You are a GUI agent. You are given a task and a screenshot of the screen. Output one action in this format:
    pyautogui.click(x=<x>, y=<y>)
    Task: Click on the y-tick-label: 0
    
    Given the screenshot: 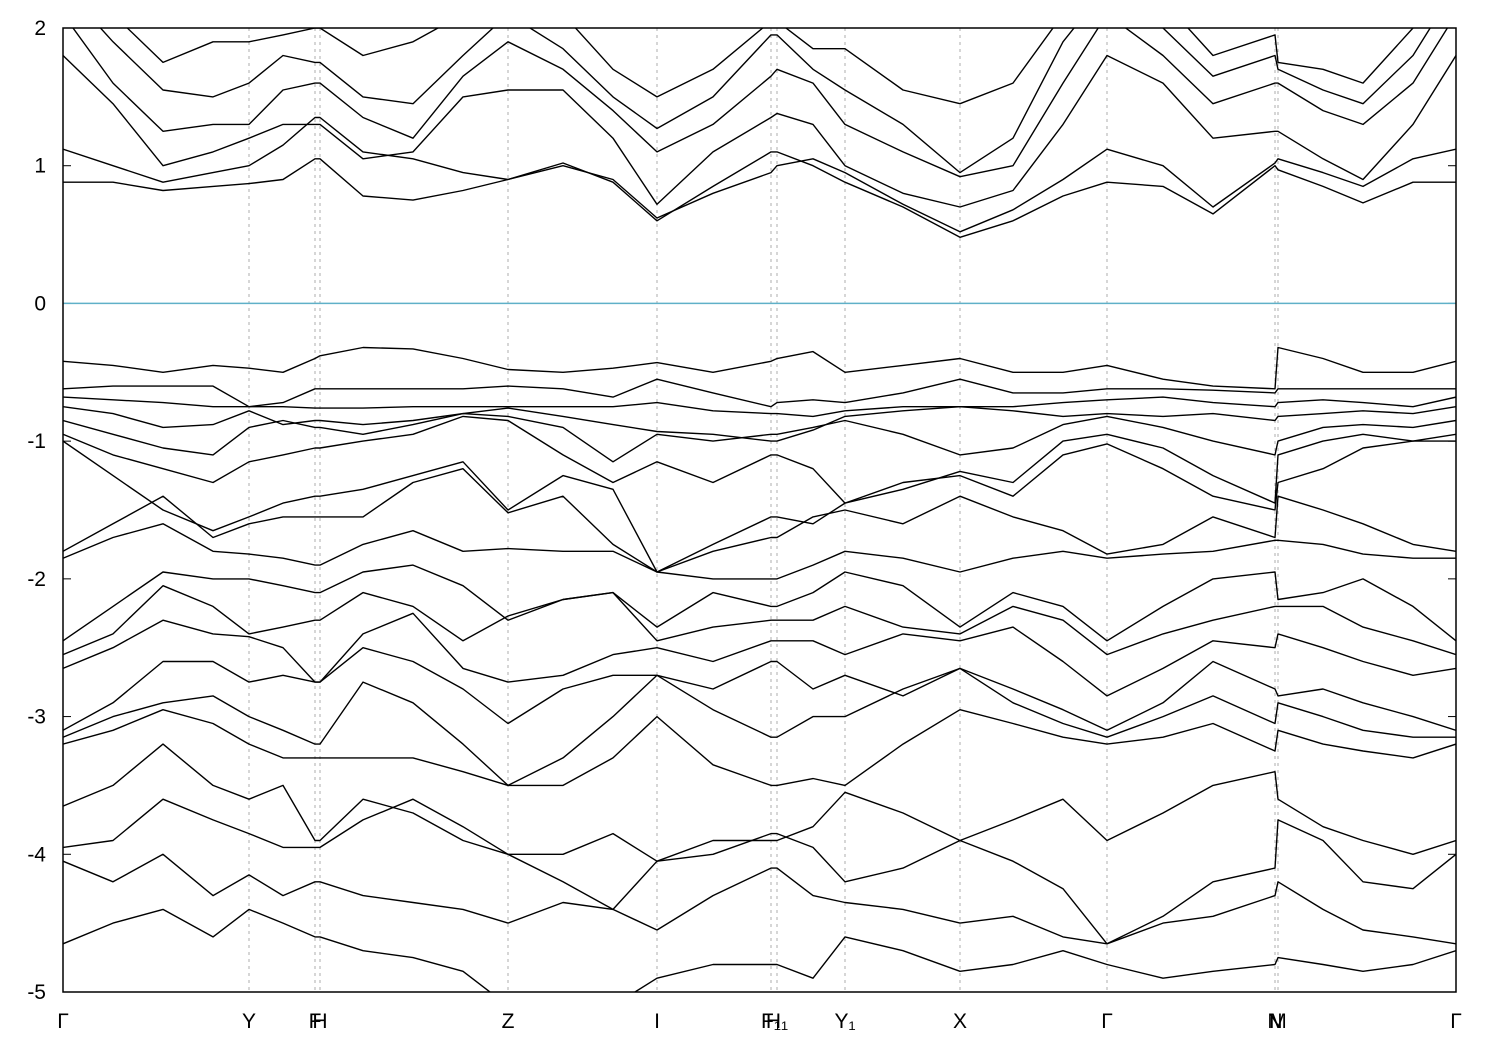 What is the action you would take?
    pyautogui.click(x=40, y=303)
    